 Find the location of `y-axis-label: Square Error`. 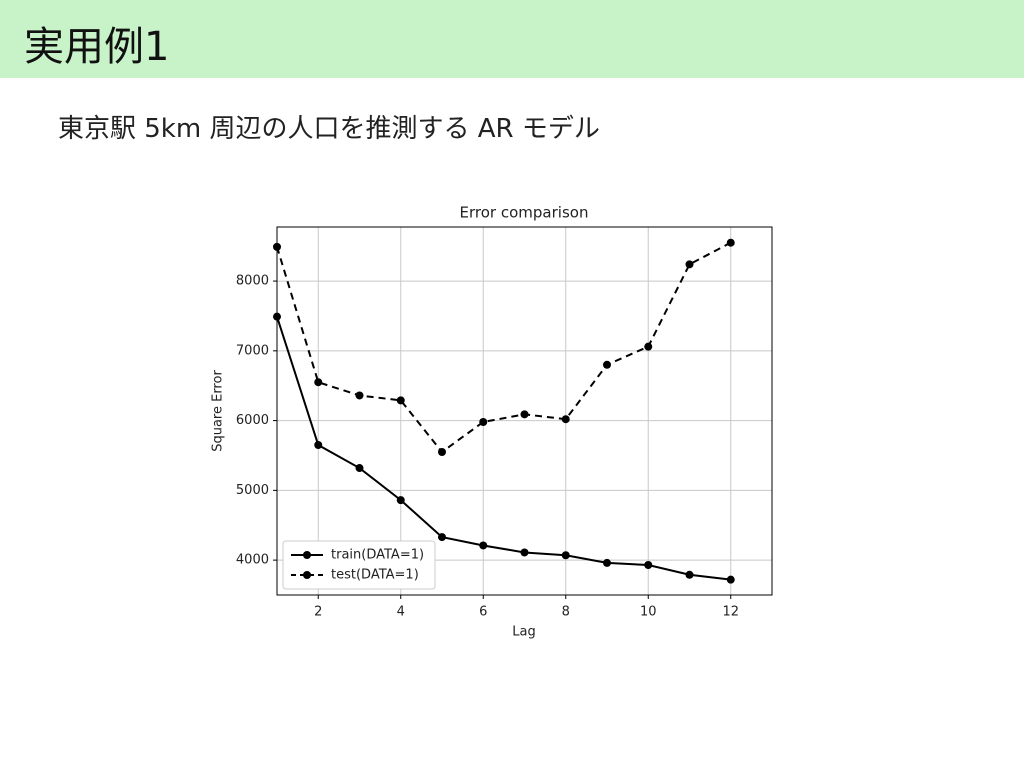

y-axis-label: Square Error is located at coordinates (218, 411).